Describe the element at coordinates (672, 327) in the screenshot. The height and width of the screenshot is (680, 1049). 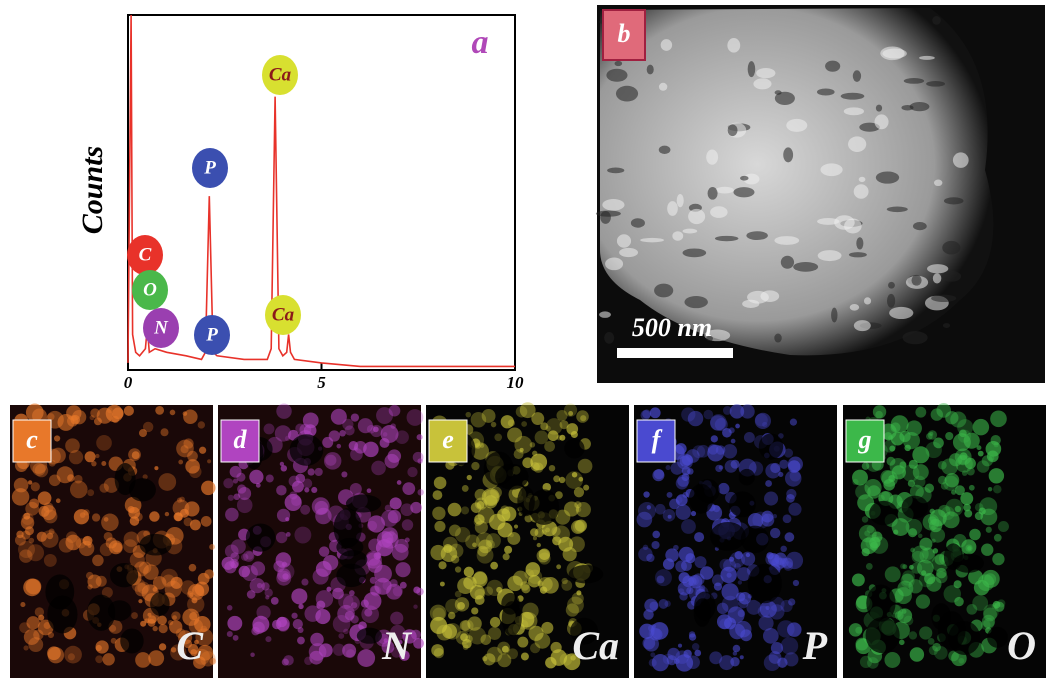
I see `scale-bar-label: 500 nm` at that location.